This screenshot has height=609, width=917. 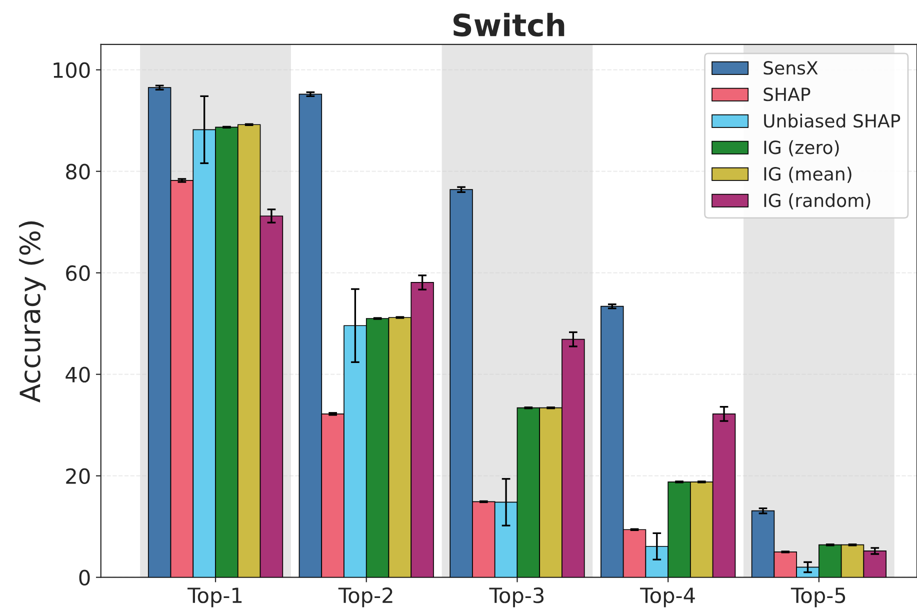 I want to click on y-tick-label: 40, so click(x=78, y=374).